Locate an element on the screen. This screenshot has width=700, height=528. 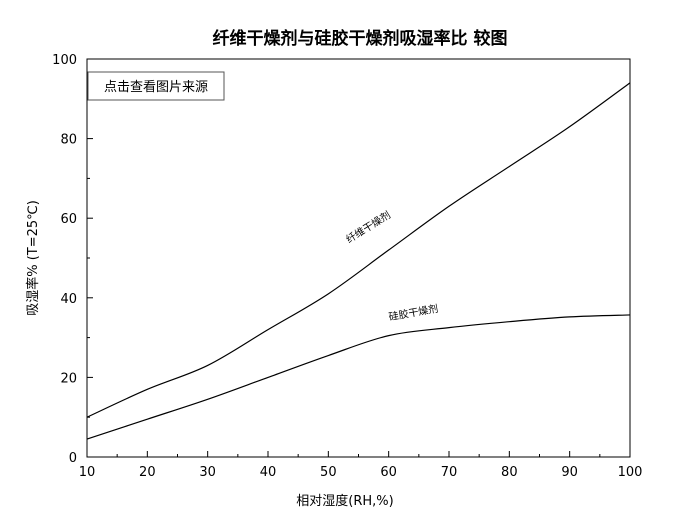
y-tick-label: 20 is located at coordinates (68, 378).